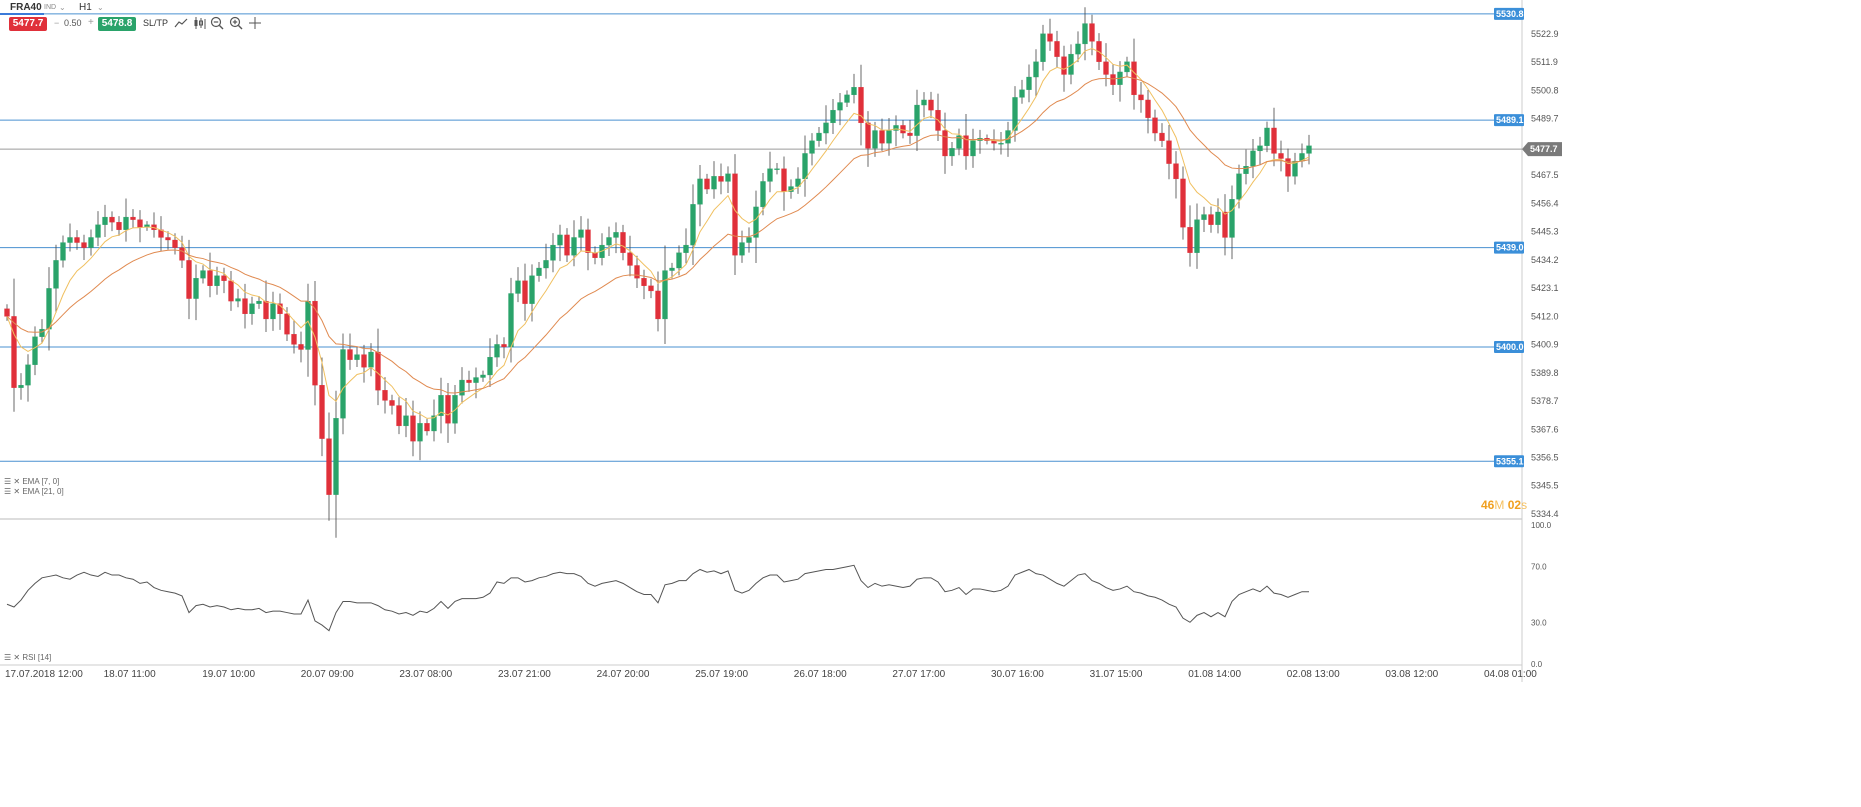 Image resolution: width=1861 pixels, height=807 pixels. I want to click on ema-slow-legend: ☰ ✕ EMA [21, 0], so click(34, 491).